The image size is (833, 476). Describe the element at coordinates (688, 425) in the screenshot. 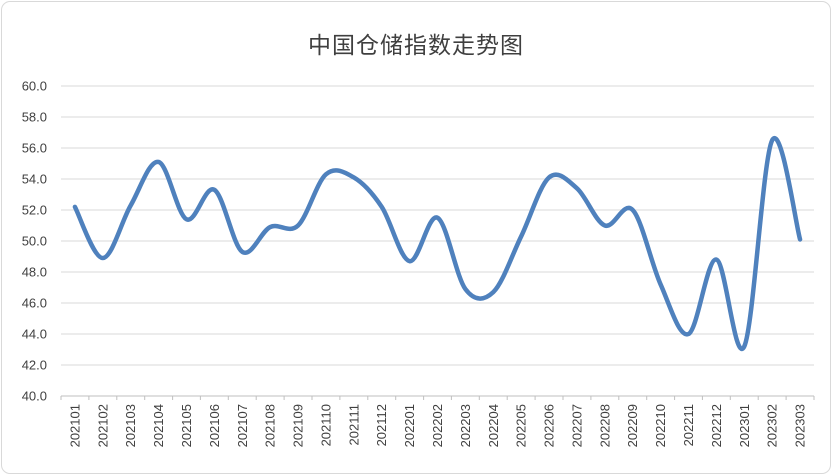

I see `x-axis-label: 202211` at that location.